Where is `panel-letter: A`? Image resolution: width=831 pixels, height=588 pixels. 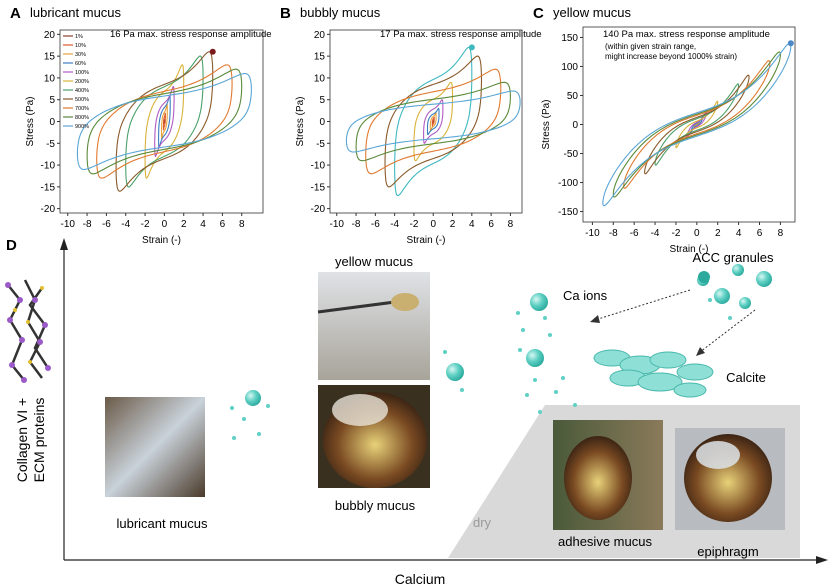 panel-letter: A is located at coordinates (15, 13).